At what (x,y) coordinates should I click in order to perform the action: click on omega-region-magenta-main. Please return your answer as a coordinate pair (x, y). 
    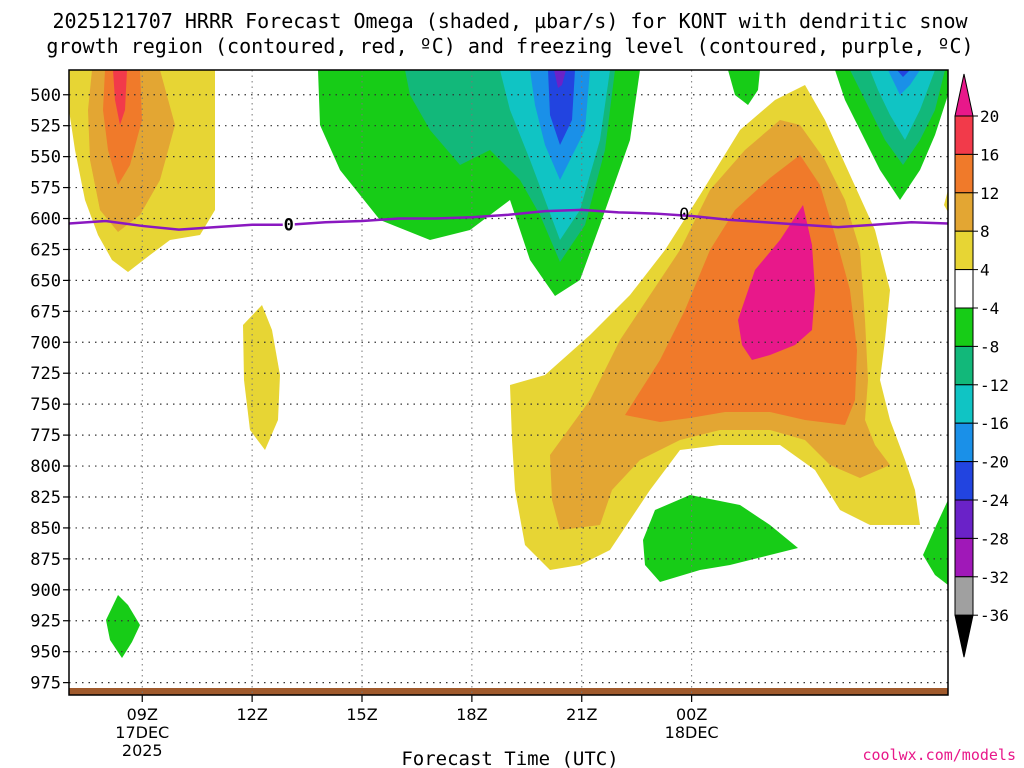
    Looking at the image, I should click on (776, 282).